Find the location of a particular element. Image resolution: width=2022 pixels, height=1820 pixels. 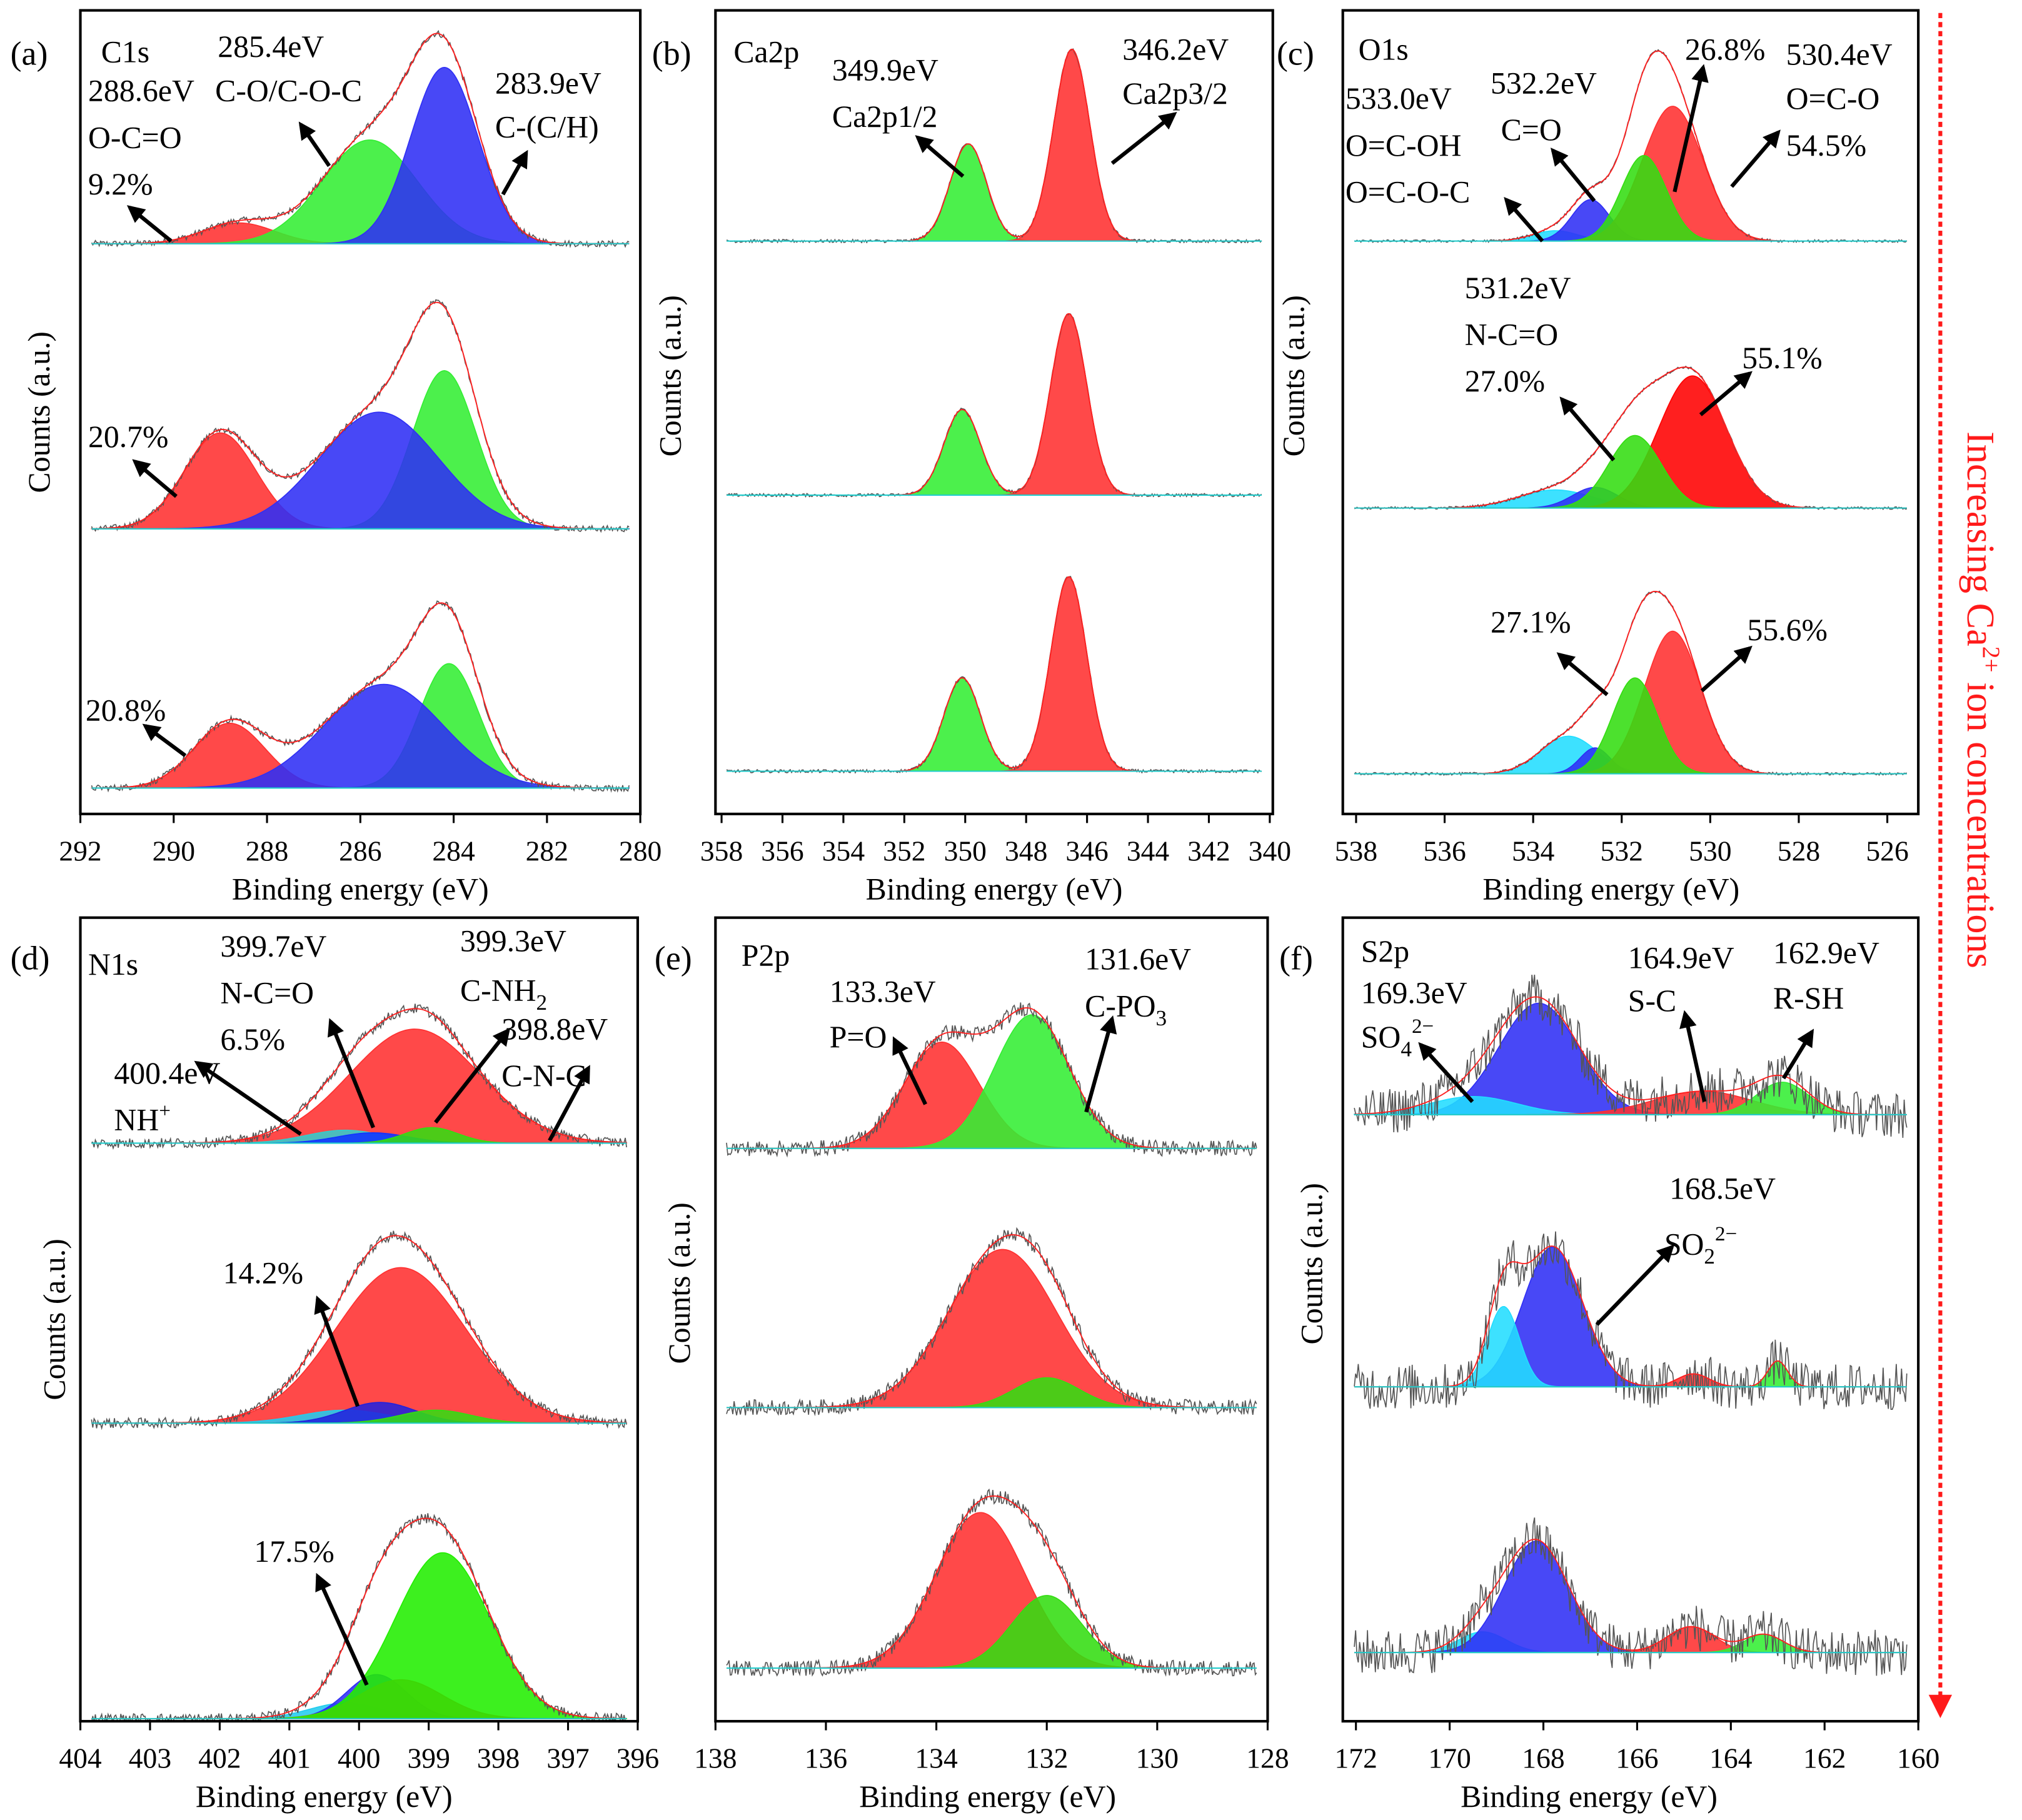

panel-c1s: 292 290 288 286 284 282 280 is located at coordinates (360, 438).